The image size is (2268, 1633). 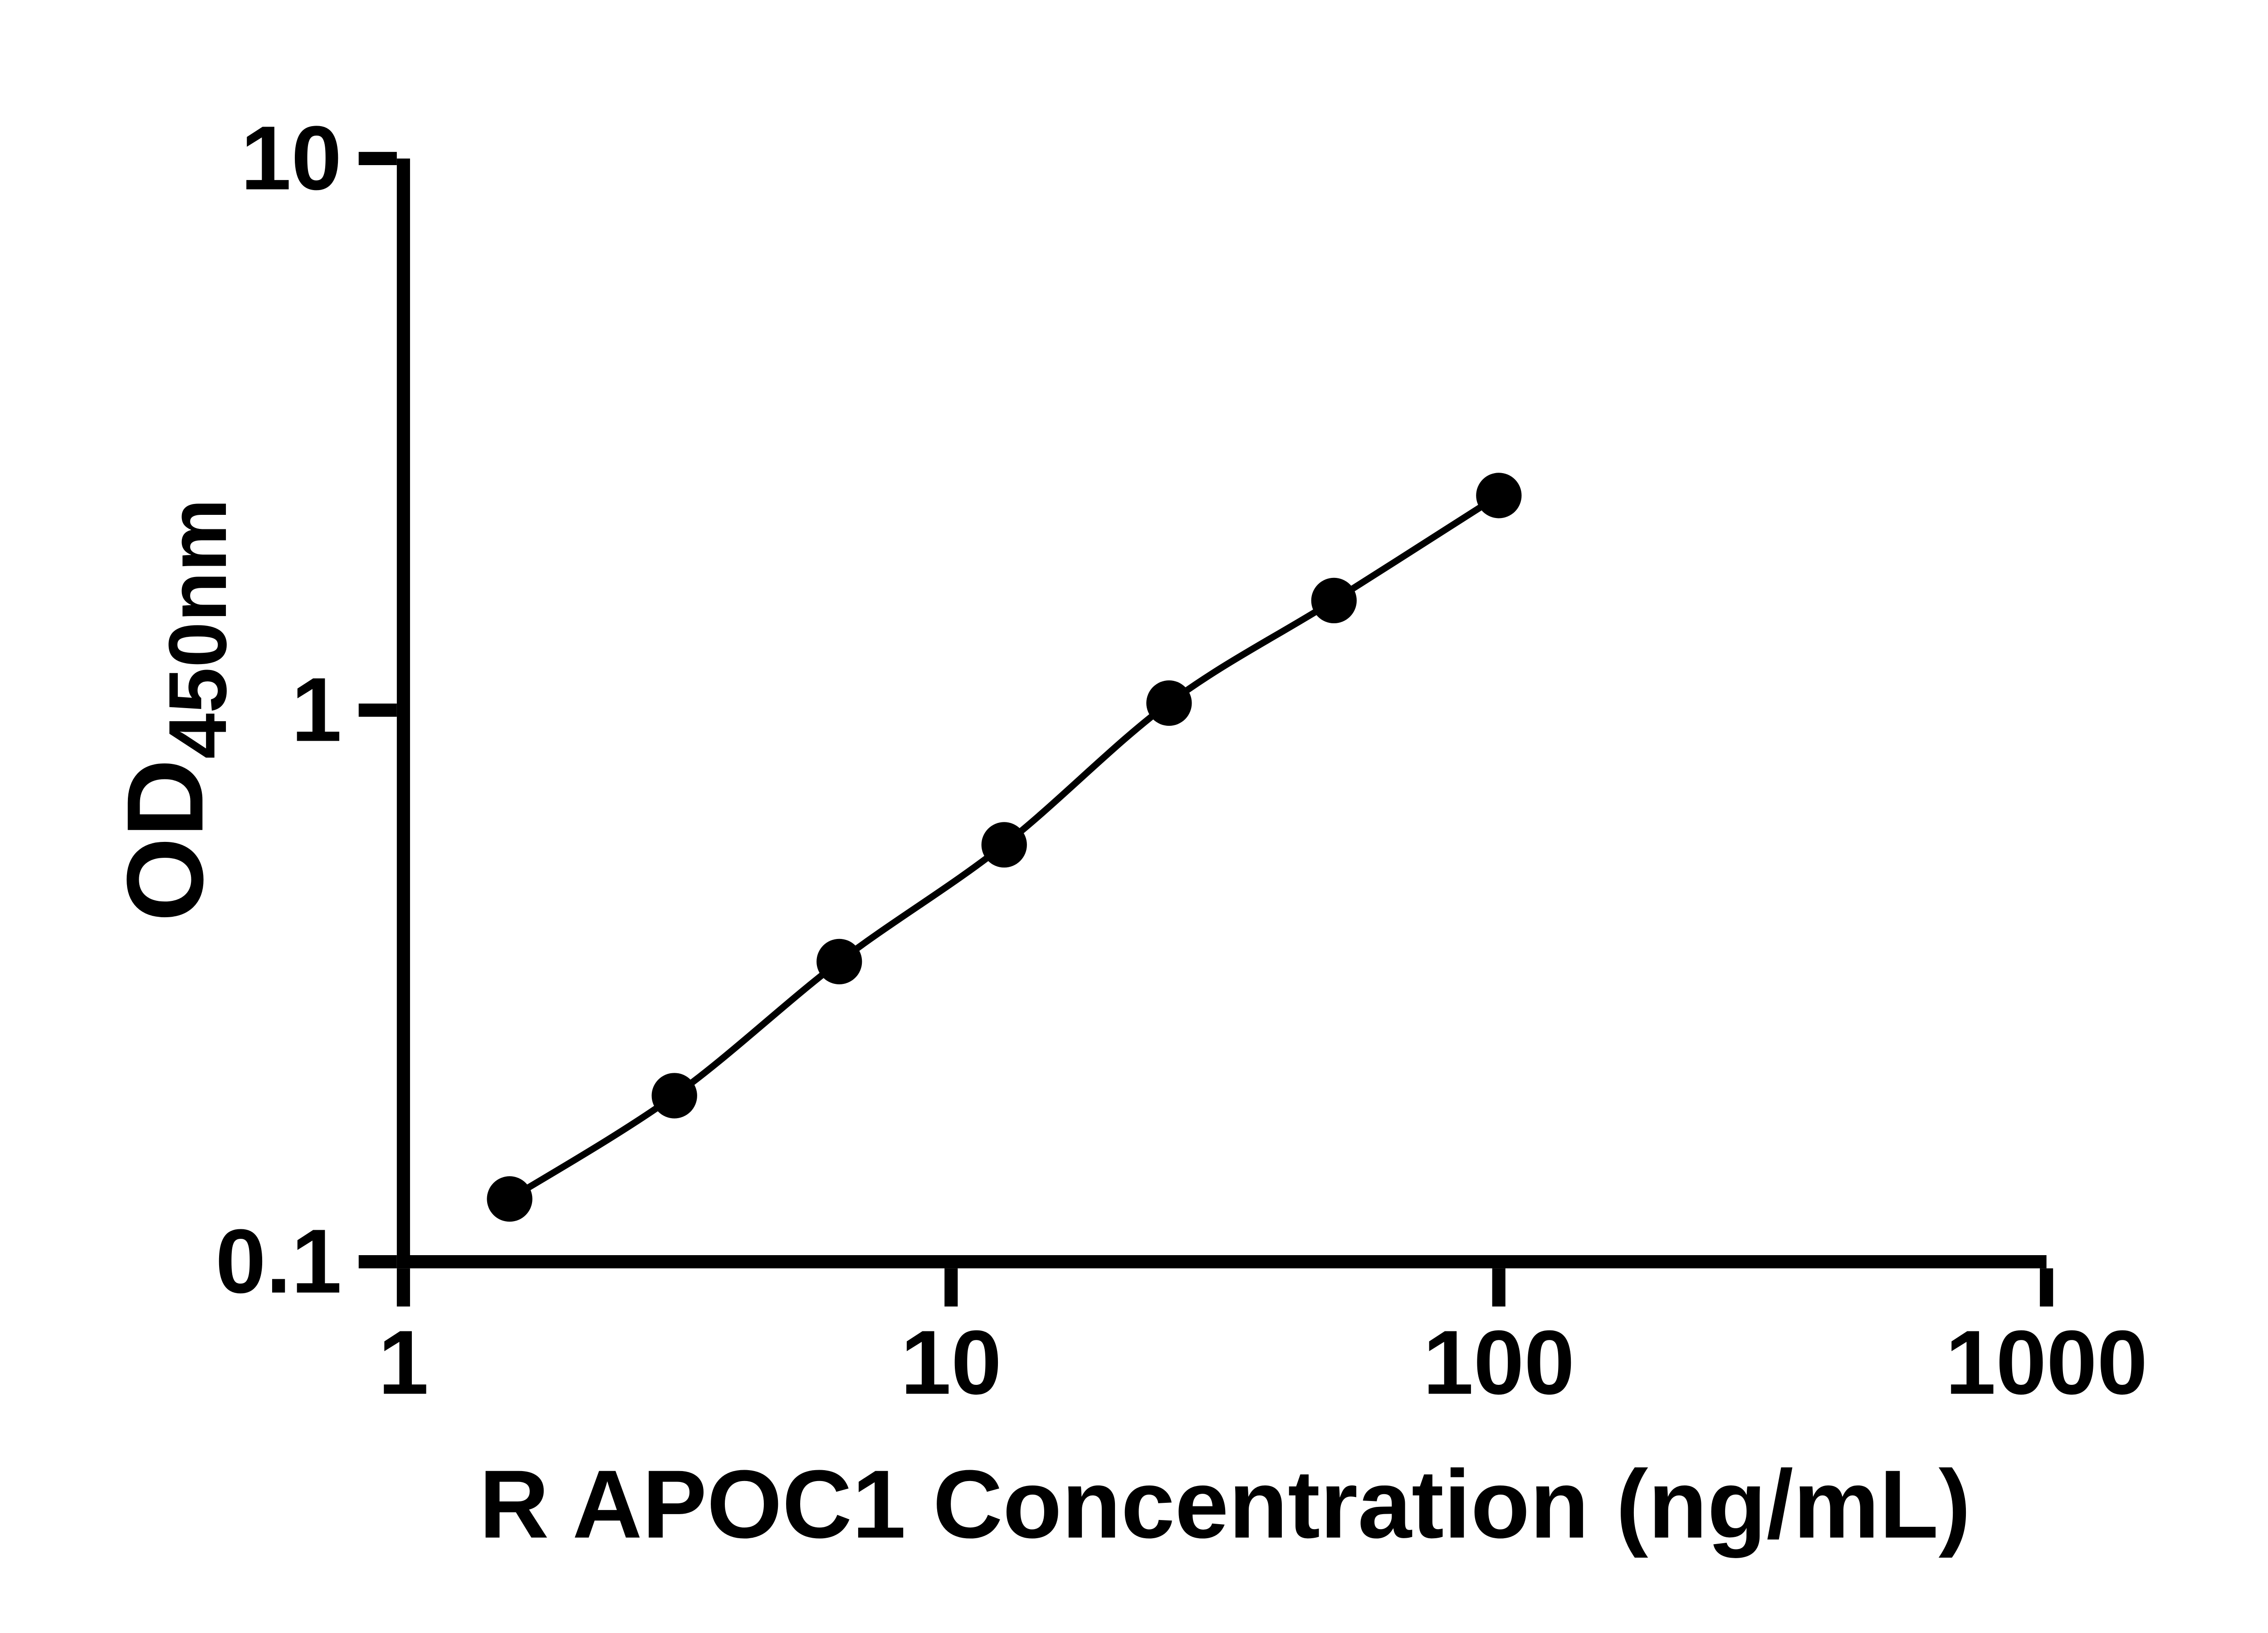 What do you see at coordinates (1499, 1362) in the screenshot?
I see `x-tick-label: 100` at bounding box center [1499, 1362].